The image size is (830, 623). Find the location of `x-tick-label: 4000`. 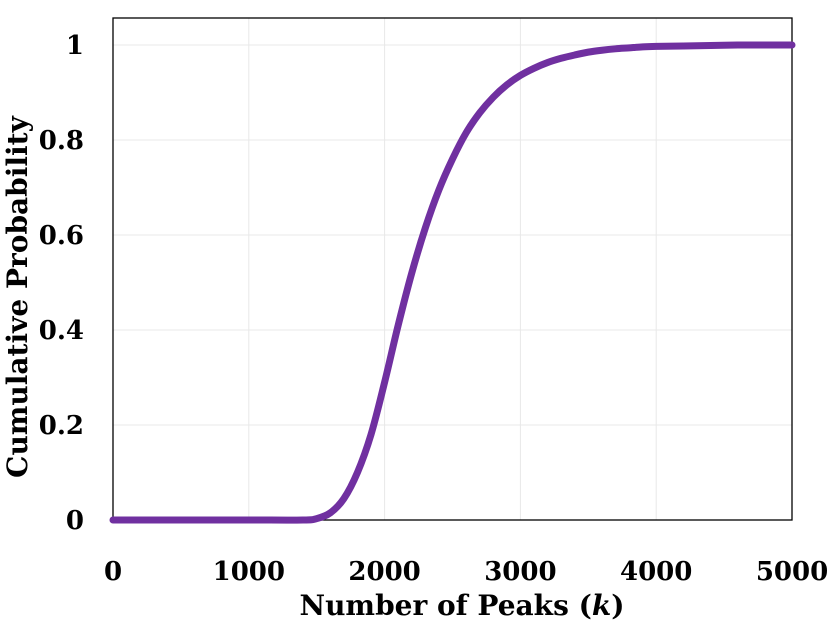

x-tick-label: 4000 is located at coordinates (656, 572).